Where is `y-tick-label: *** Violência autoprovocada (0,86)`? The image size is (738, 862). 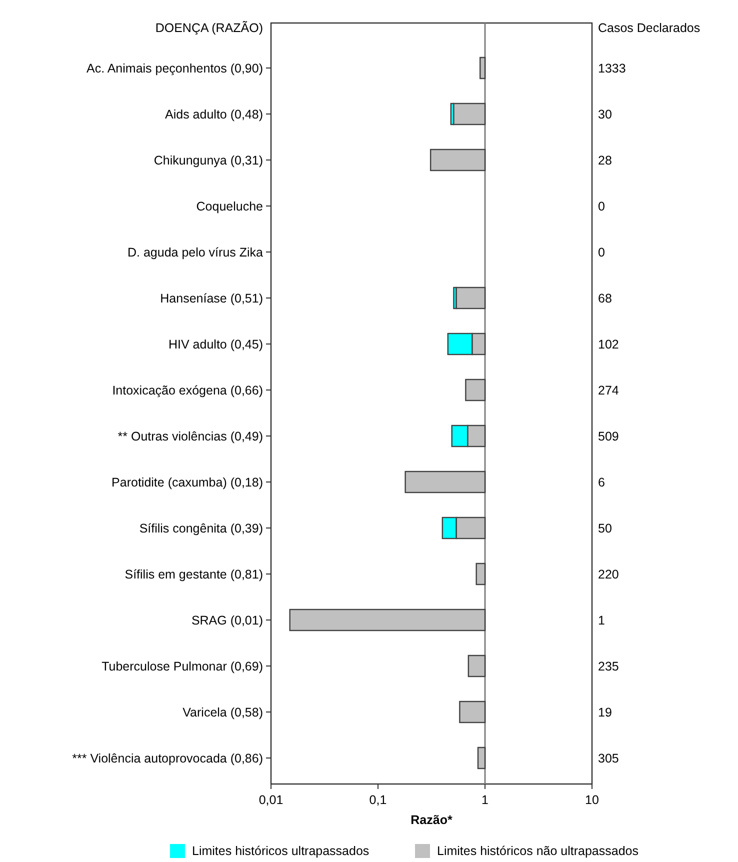 y-tick-label: *** Violência autoprovocada (0,86) is located at coordinates (167, 759).